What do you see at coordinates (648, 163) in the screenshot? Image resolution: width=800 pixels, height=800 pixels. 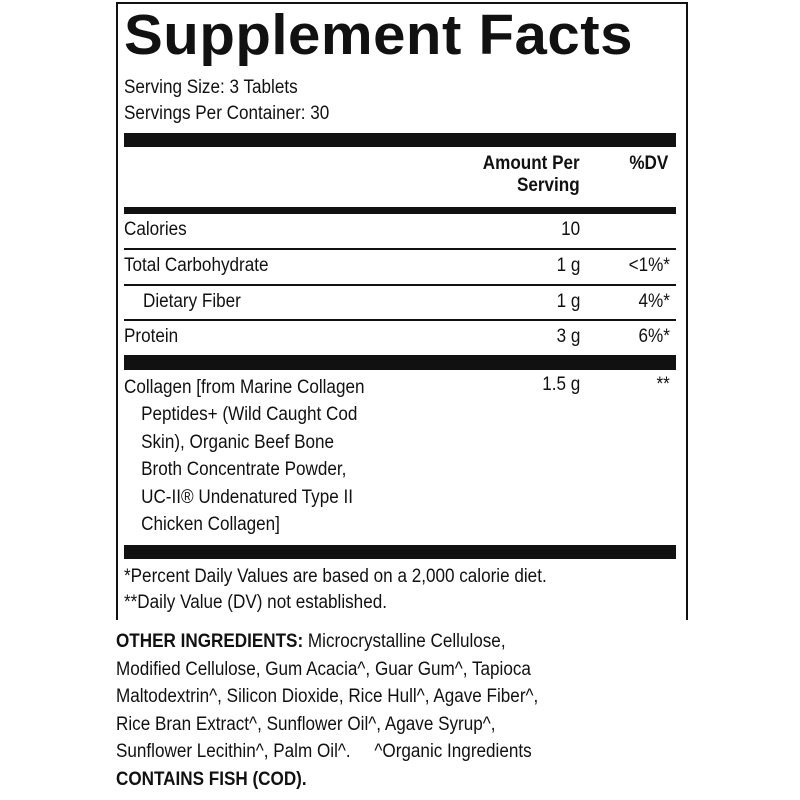 I see `dv-header: %DV` at bounding box center [648, 163].